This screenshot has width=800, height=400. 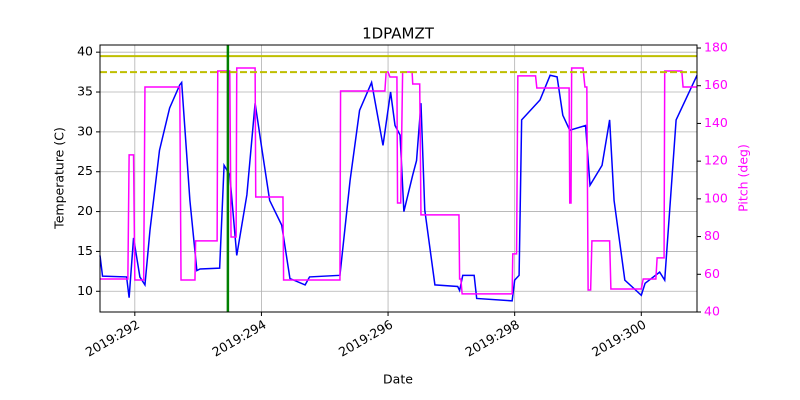 I want to click on chart-title: 1DPAMZT, so click(x=398, y=34).